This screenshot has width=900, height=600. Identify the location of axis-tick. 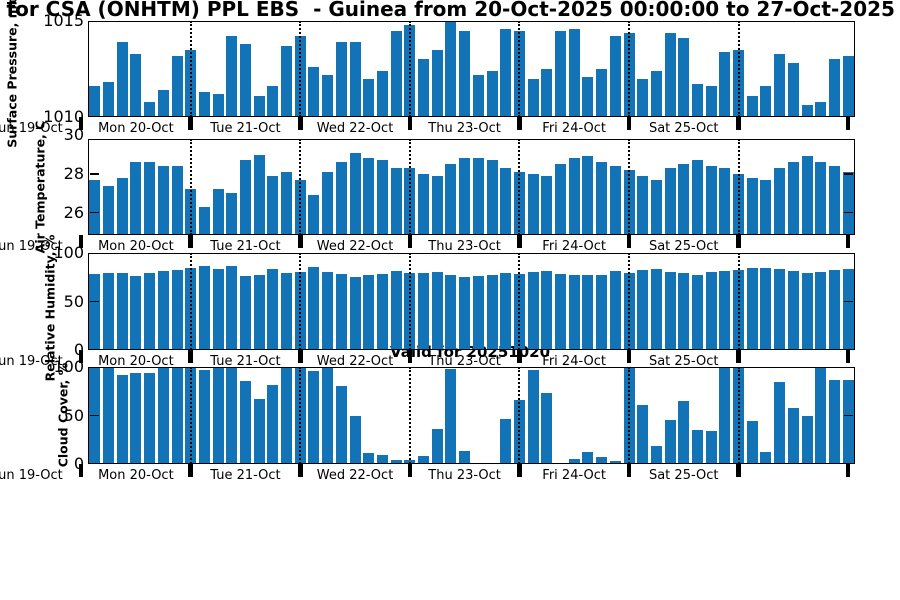
(849, 174).